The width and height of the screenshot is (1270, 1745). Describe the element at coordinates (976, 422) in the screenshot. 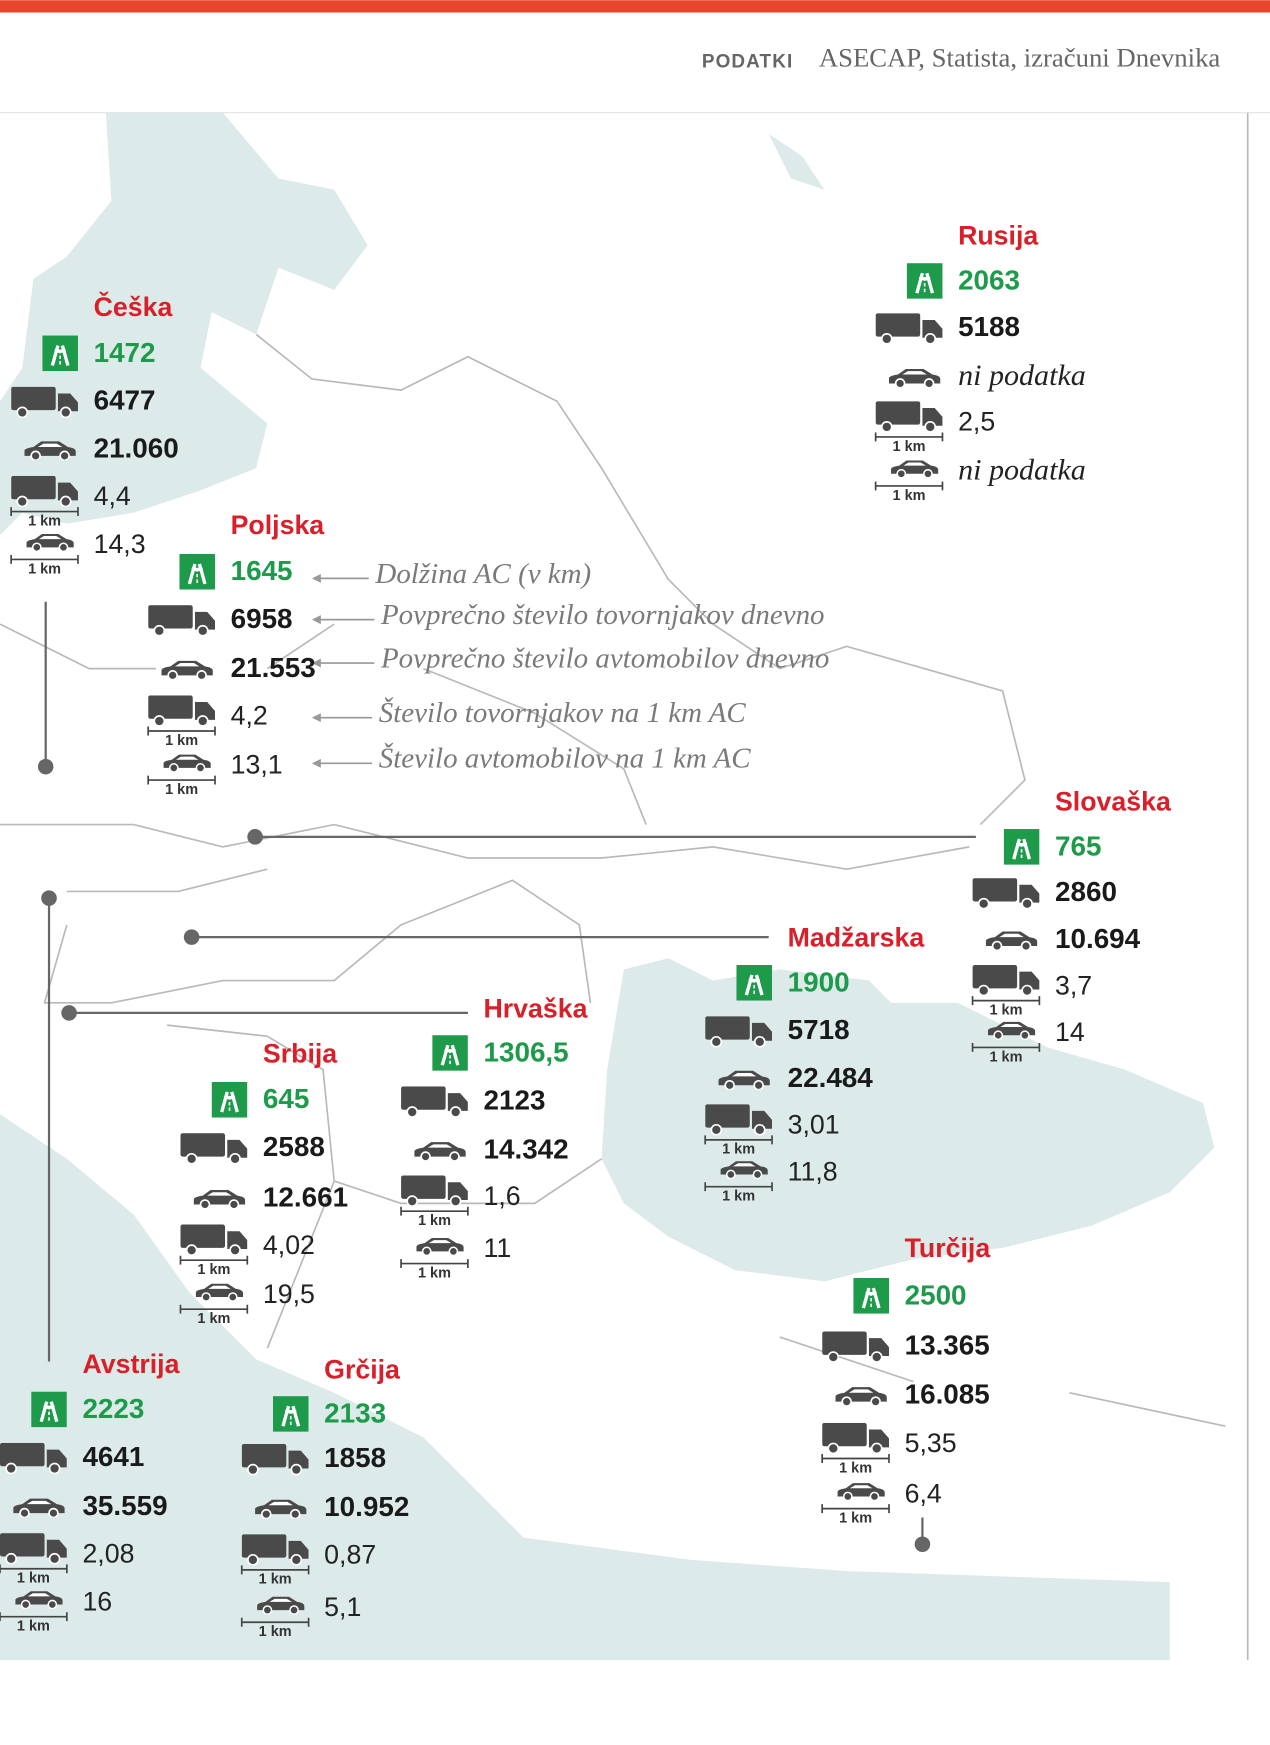

I see `country-value: 2,5` at that location.